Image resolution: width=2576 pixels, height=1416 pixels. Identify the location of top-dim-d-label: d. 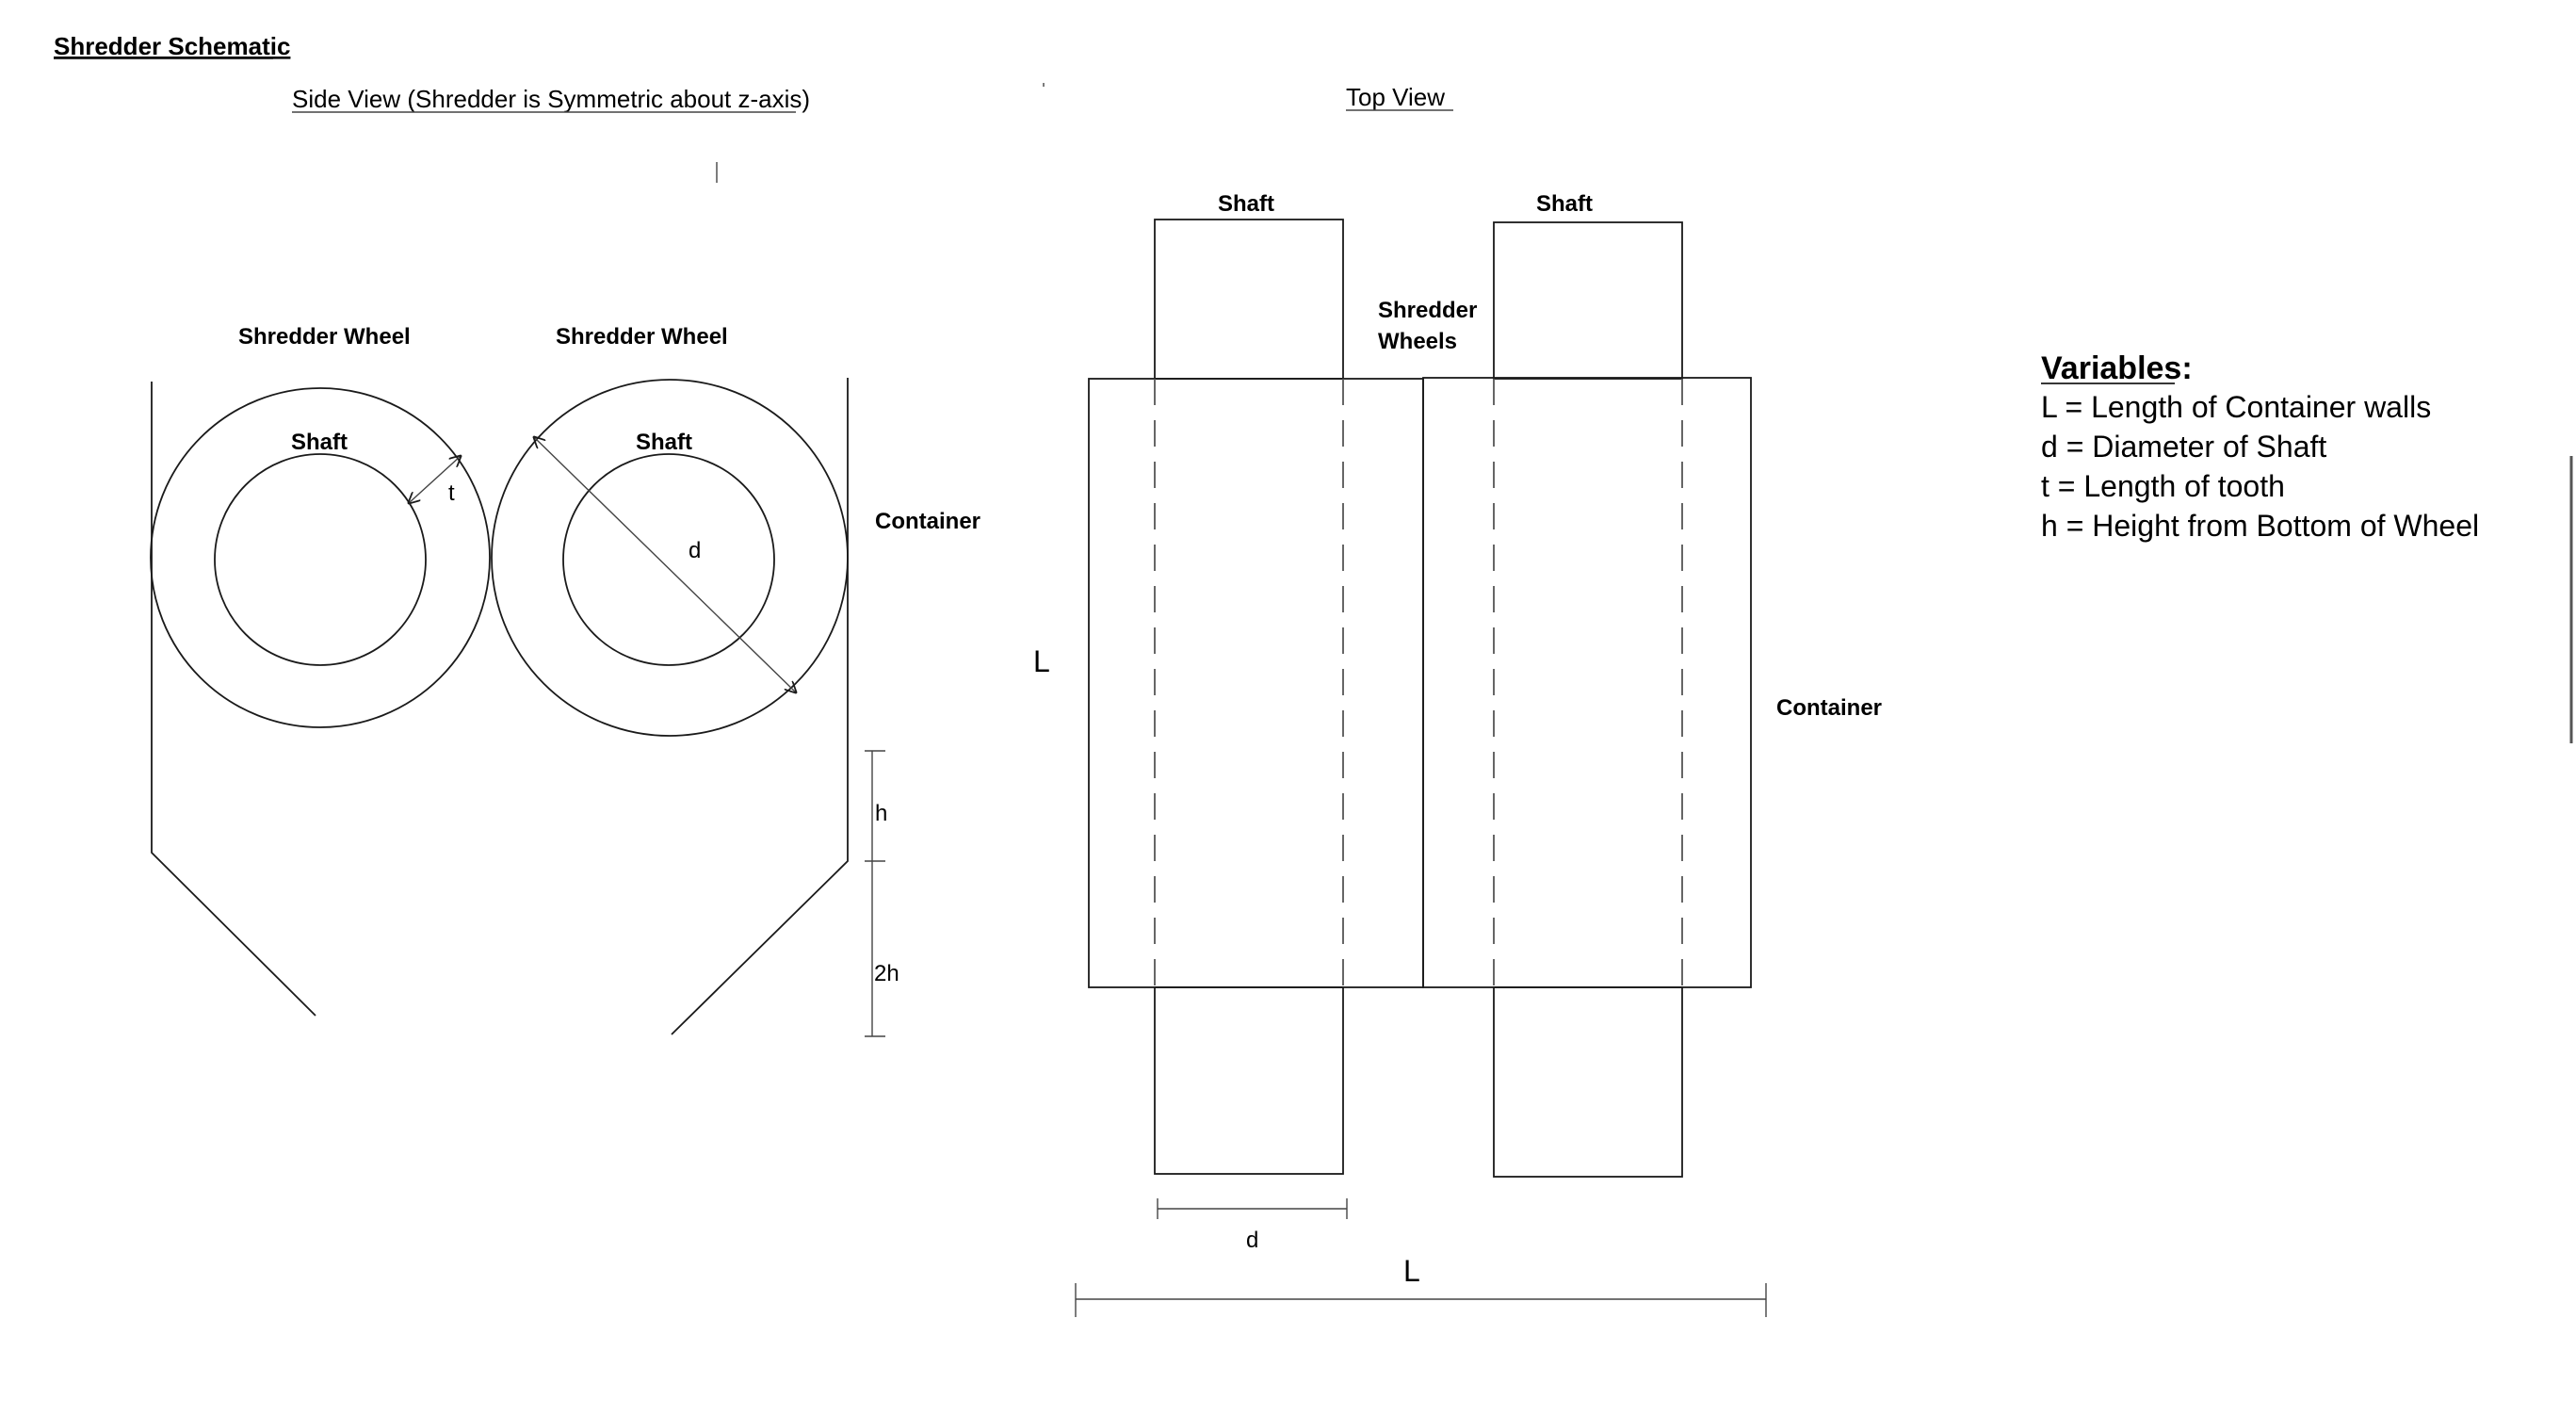
(1252, 1240).